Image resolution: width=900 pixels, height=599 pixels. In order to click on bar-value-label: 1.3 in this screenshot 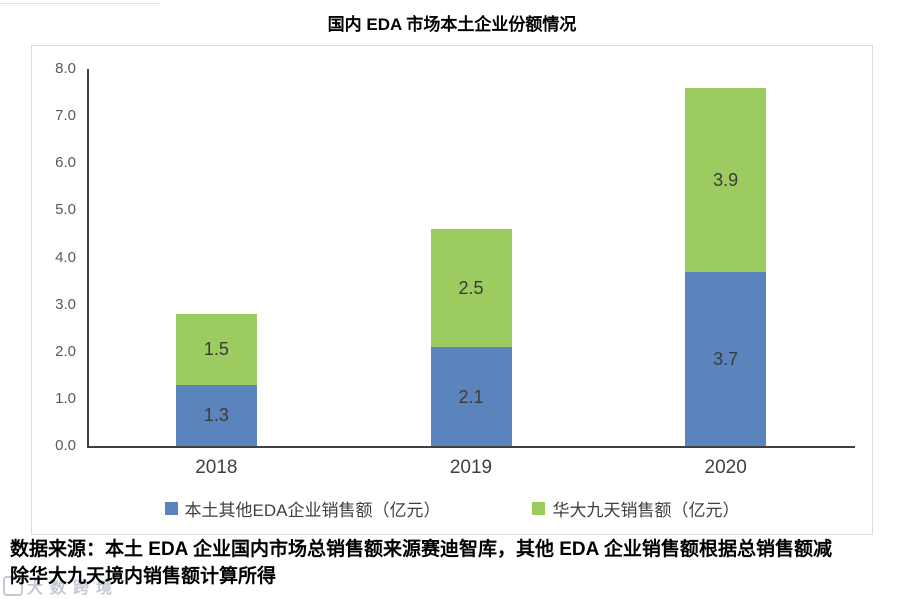, I will do `click(216, 415)`.